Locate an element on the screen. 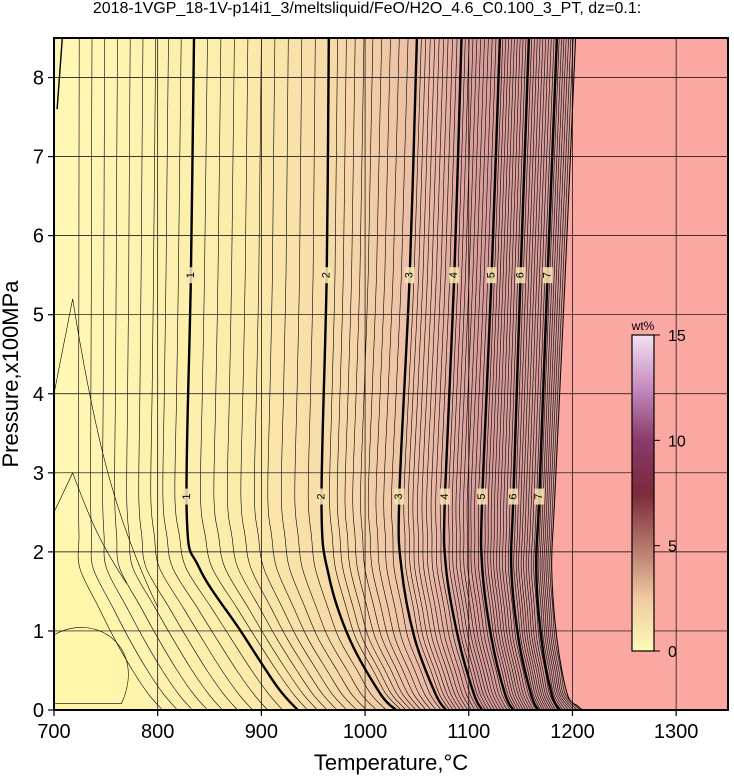  x-tick-label: 1000 is located at coordinates (365, 732).